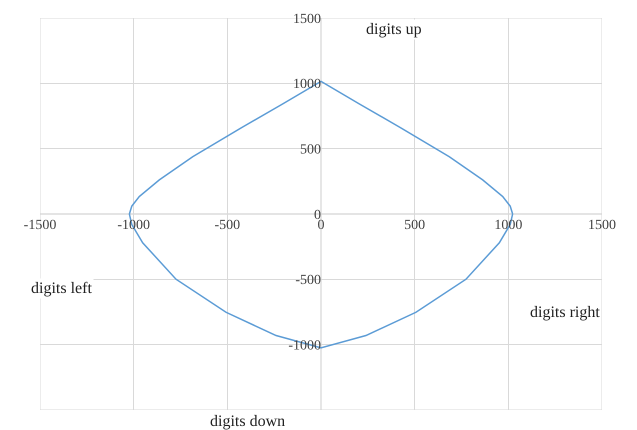 The image size is (637, 430). What do you see at coordinates (308, 280) in the screenshot?
I see `y-tick-label: -500` at bounding box center [308, 280].